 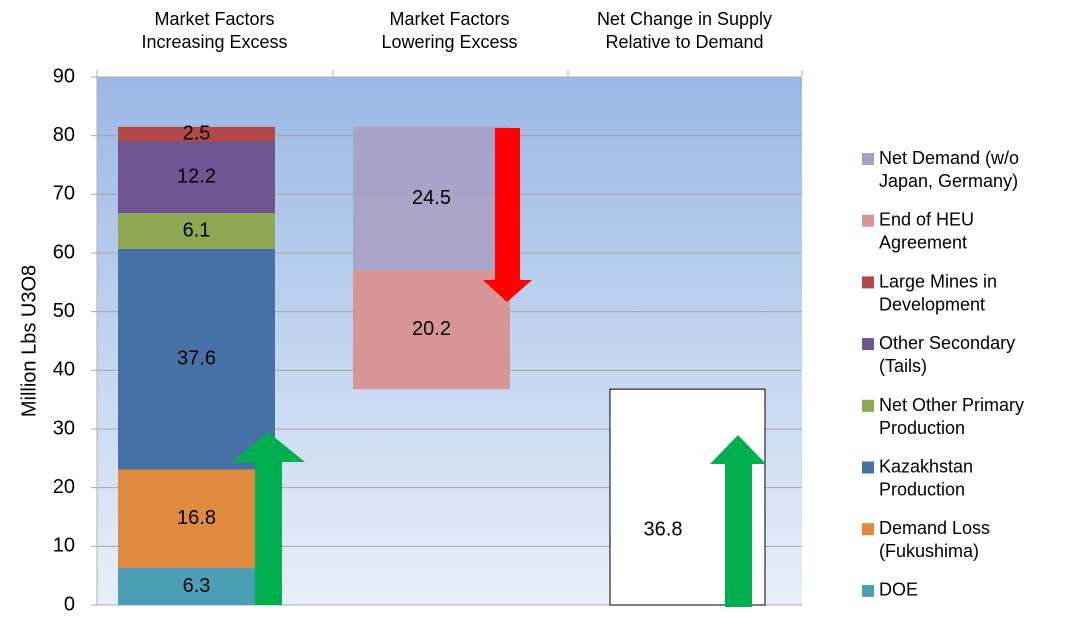 What do you see at coordinates (898, 590) in the screenshot?
I see `legend-label: DOE` at bounding box center [898, 590].